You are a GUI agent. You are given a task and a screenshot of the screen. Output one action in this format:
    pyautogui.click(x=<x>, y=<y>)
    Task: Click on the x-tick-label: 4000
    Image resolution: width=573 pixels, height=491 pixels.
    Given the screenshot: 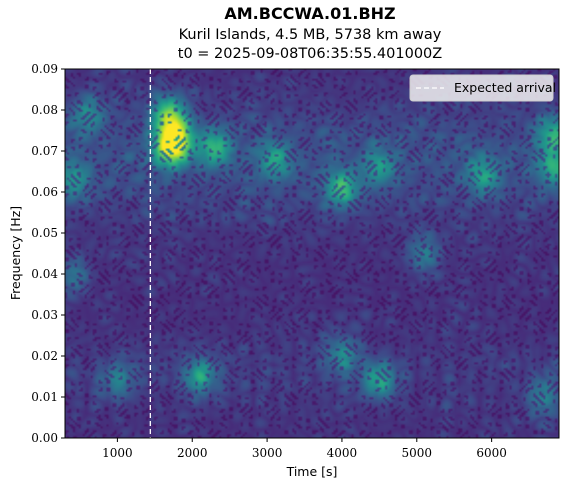 What is the action you would take?
    pyautogui.click(x=342, y=453)
    